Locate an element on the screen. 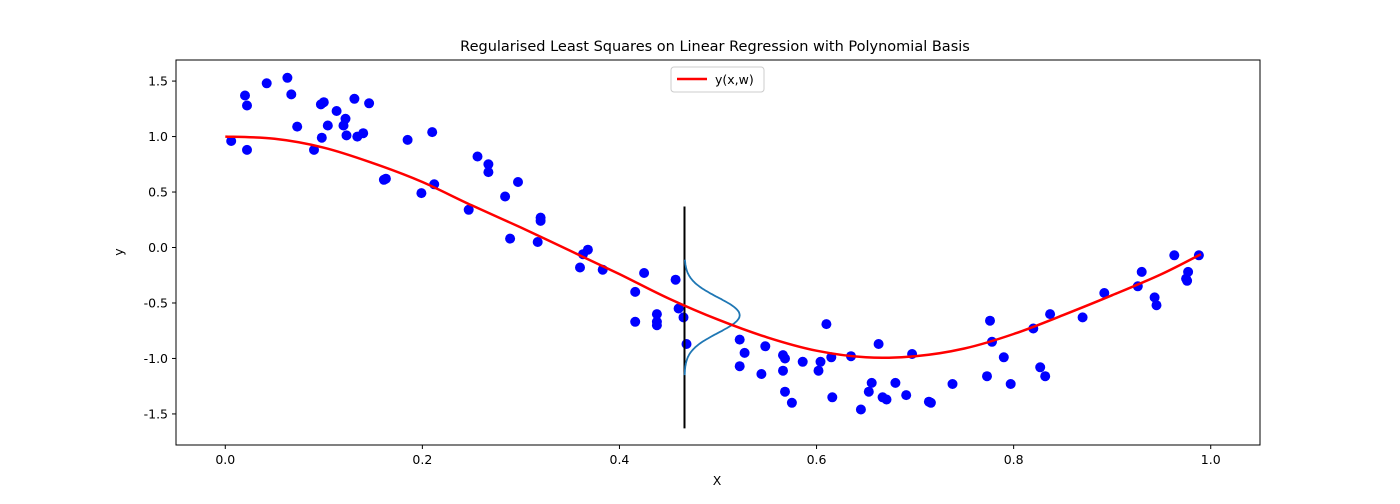 The width and height of the screenshot is (1400, 504). x-tick-label-4: 0.8 is located at coordinates (1014, 459).